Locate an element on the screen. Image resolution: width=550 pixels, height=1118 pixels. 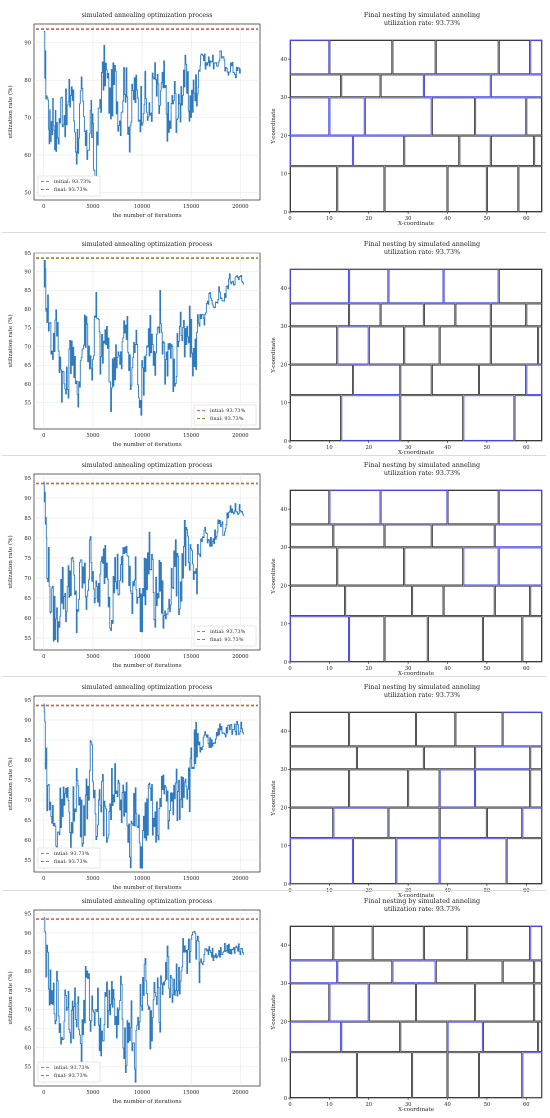
x-tick-label: 50 is located at coordinates (487, 448).